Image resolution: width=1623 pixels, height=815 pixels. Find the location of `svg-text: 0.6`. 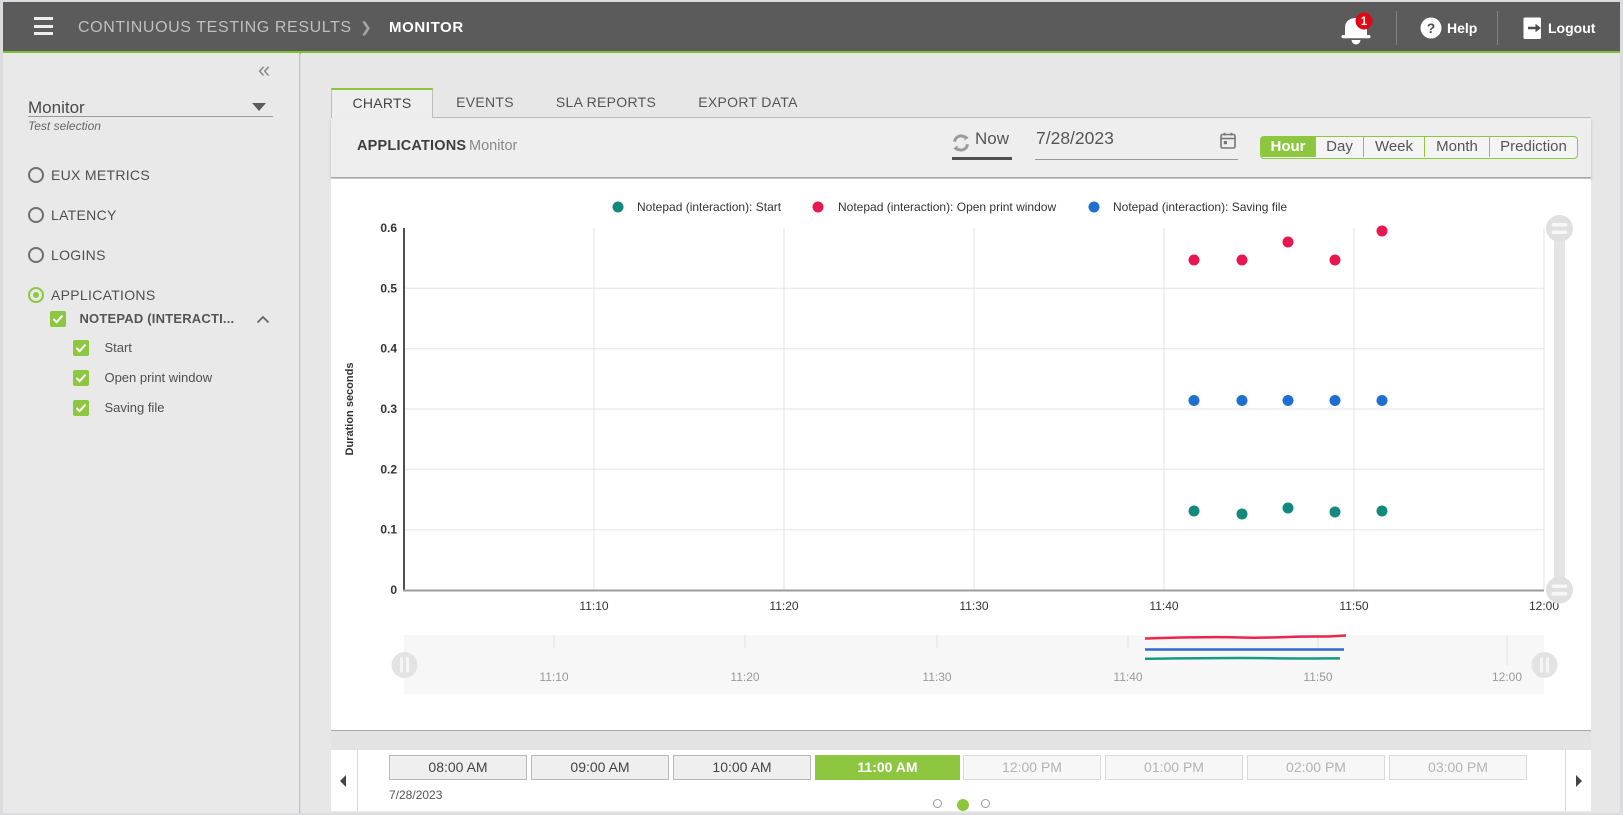

svg-text: 0.6 is located at coordinates (388, 228).